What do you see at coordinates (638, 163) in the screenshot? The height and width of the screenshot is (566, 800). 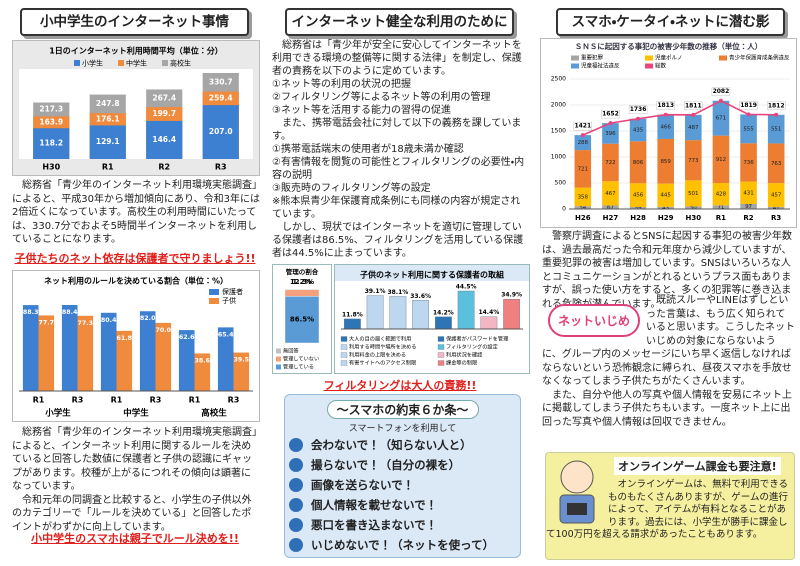 I see `value-label: 806` at bounding box center [638, 163].